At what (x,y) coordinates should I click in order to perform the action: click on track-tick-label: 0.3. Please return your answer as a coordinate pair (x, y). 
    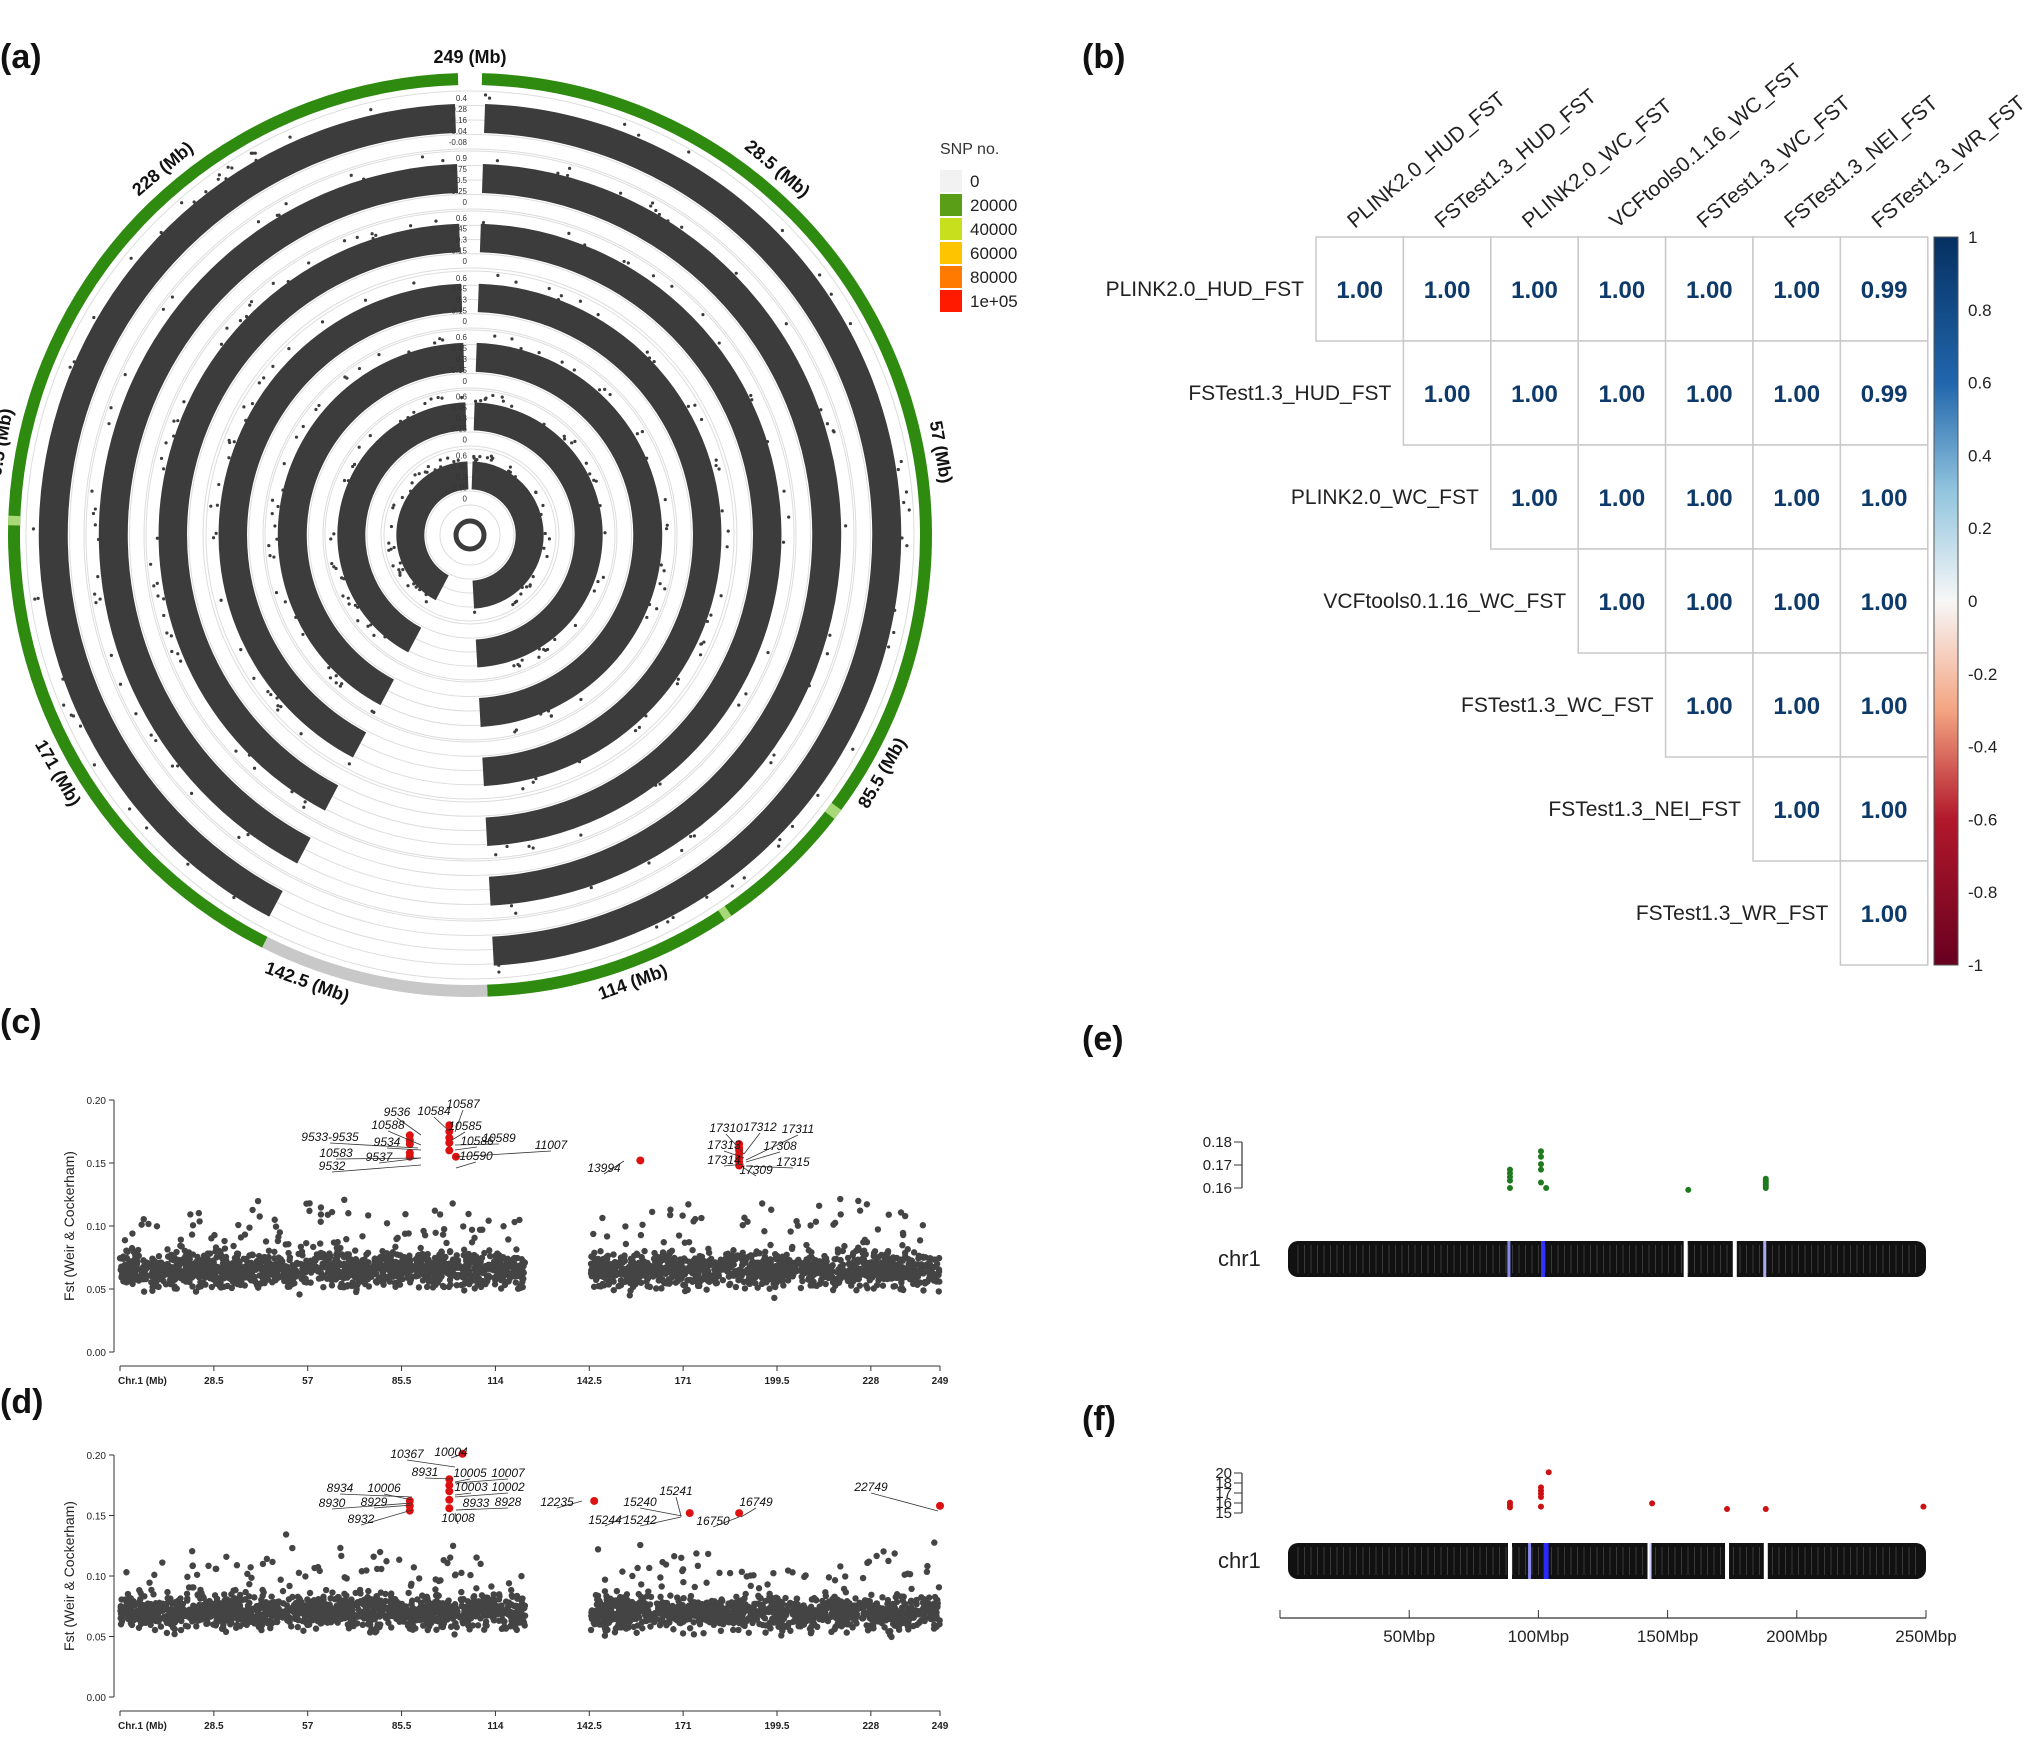
    Looking at the image, I should click on (462, 477).